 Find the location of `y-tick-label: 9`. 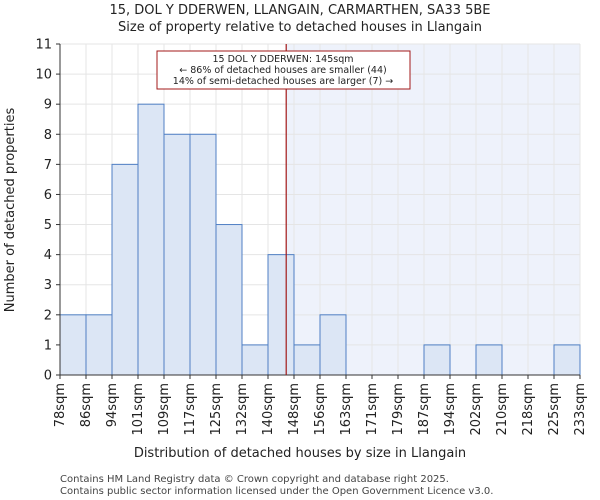

y-tick-label: 9 is located at coordinates (48, 105).